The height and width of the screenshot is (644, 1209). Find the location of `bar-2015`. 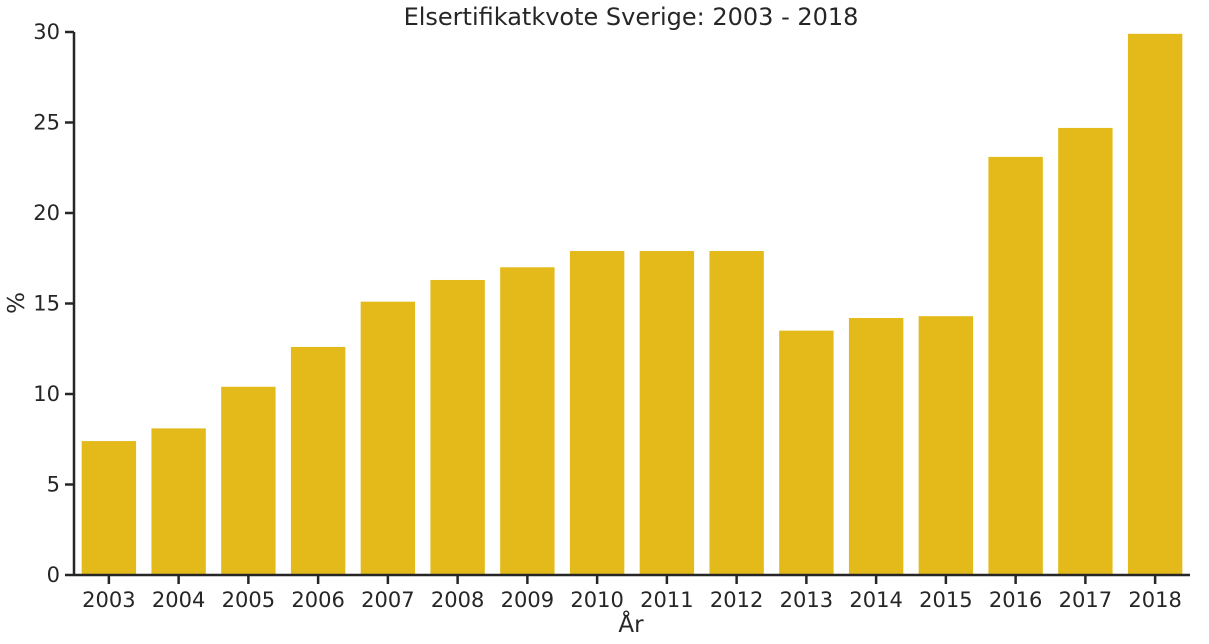

bar-2015 is located at coordinates (946, 445).